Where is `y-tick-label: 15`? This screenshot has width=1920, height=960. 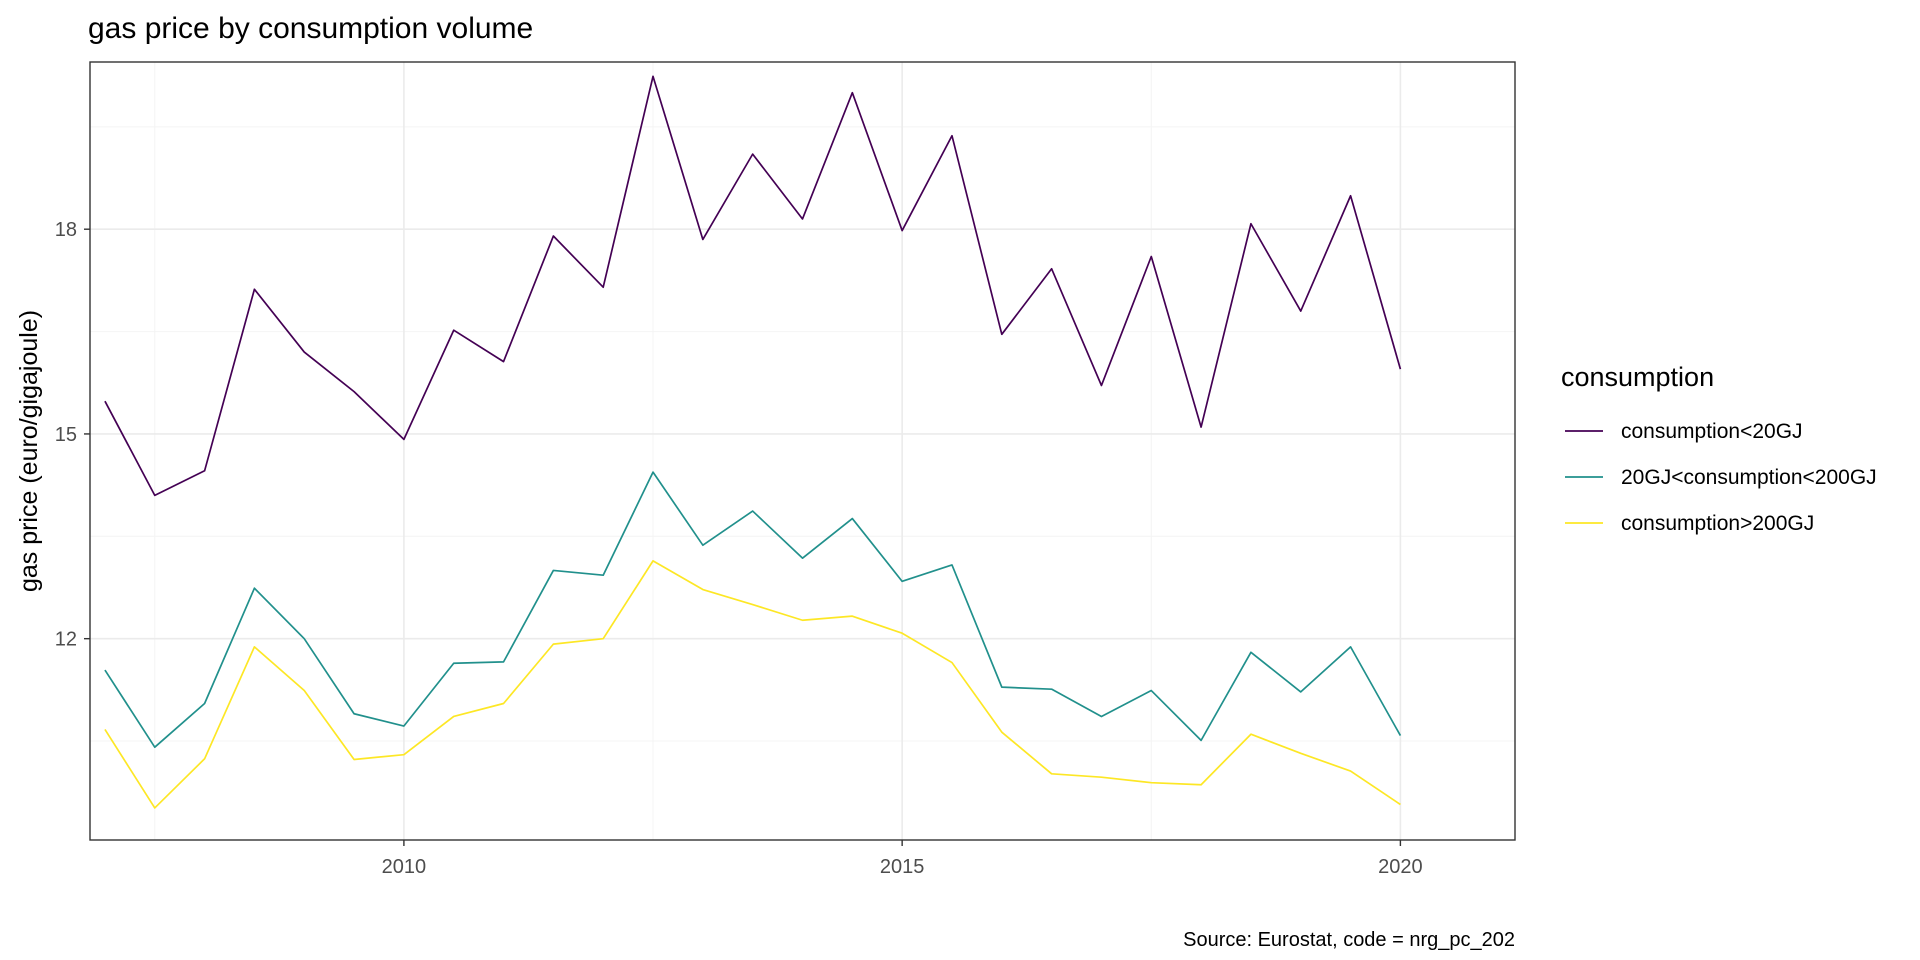 y-tick-label: 15 is located at coordinates (66, 435).